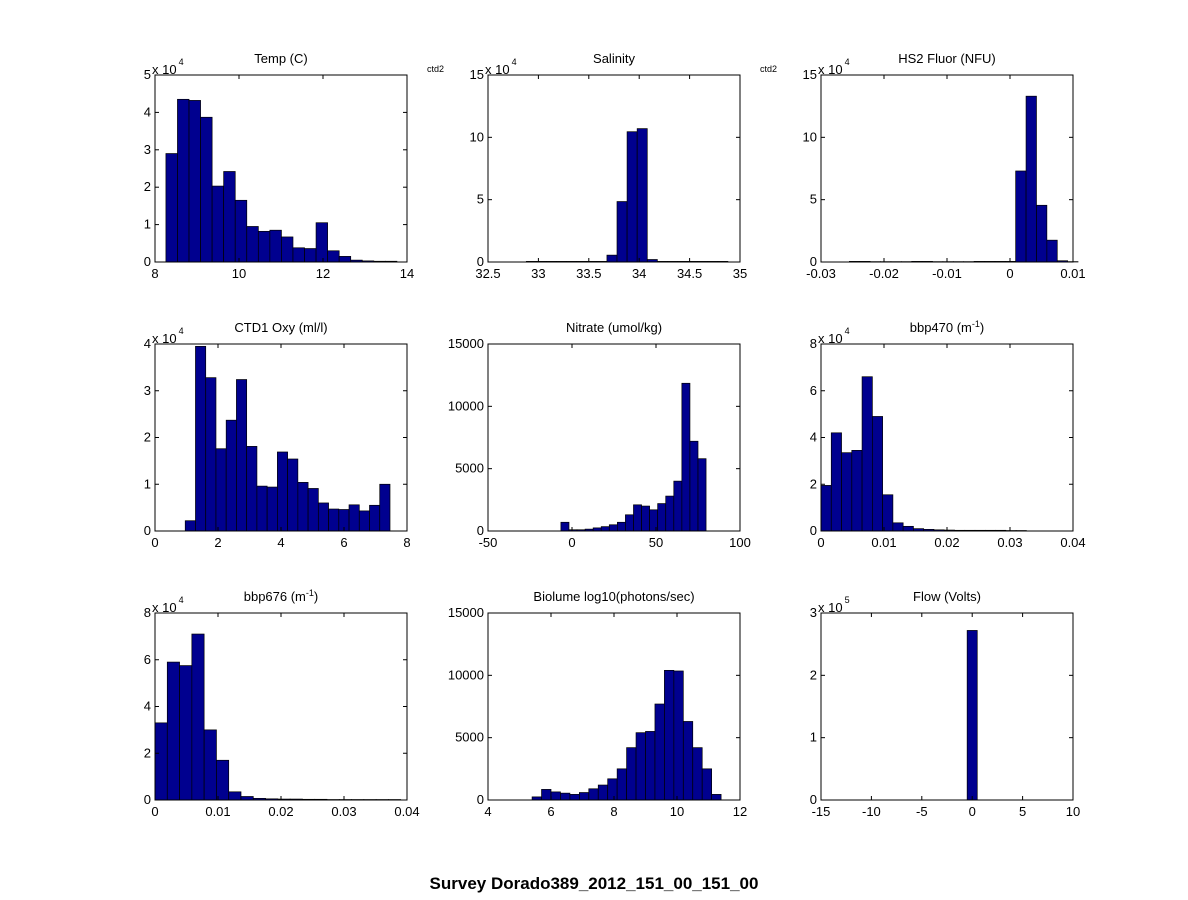 Image resolution: width=1188 pixels, height=900 pixels. What do you see at coordinates (834, 605) in the screenshot?
I see `y-exponent-label: x 10 5` at bounding box center [834, 605].